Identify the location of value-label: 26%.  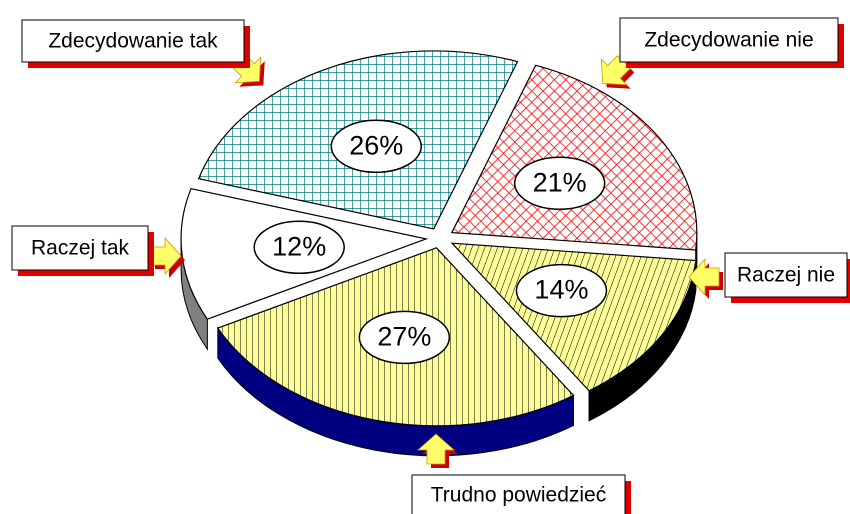
(376, 145).